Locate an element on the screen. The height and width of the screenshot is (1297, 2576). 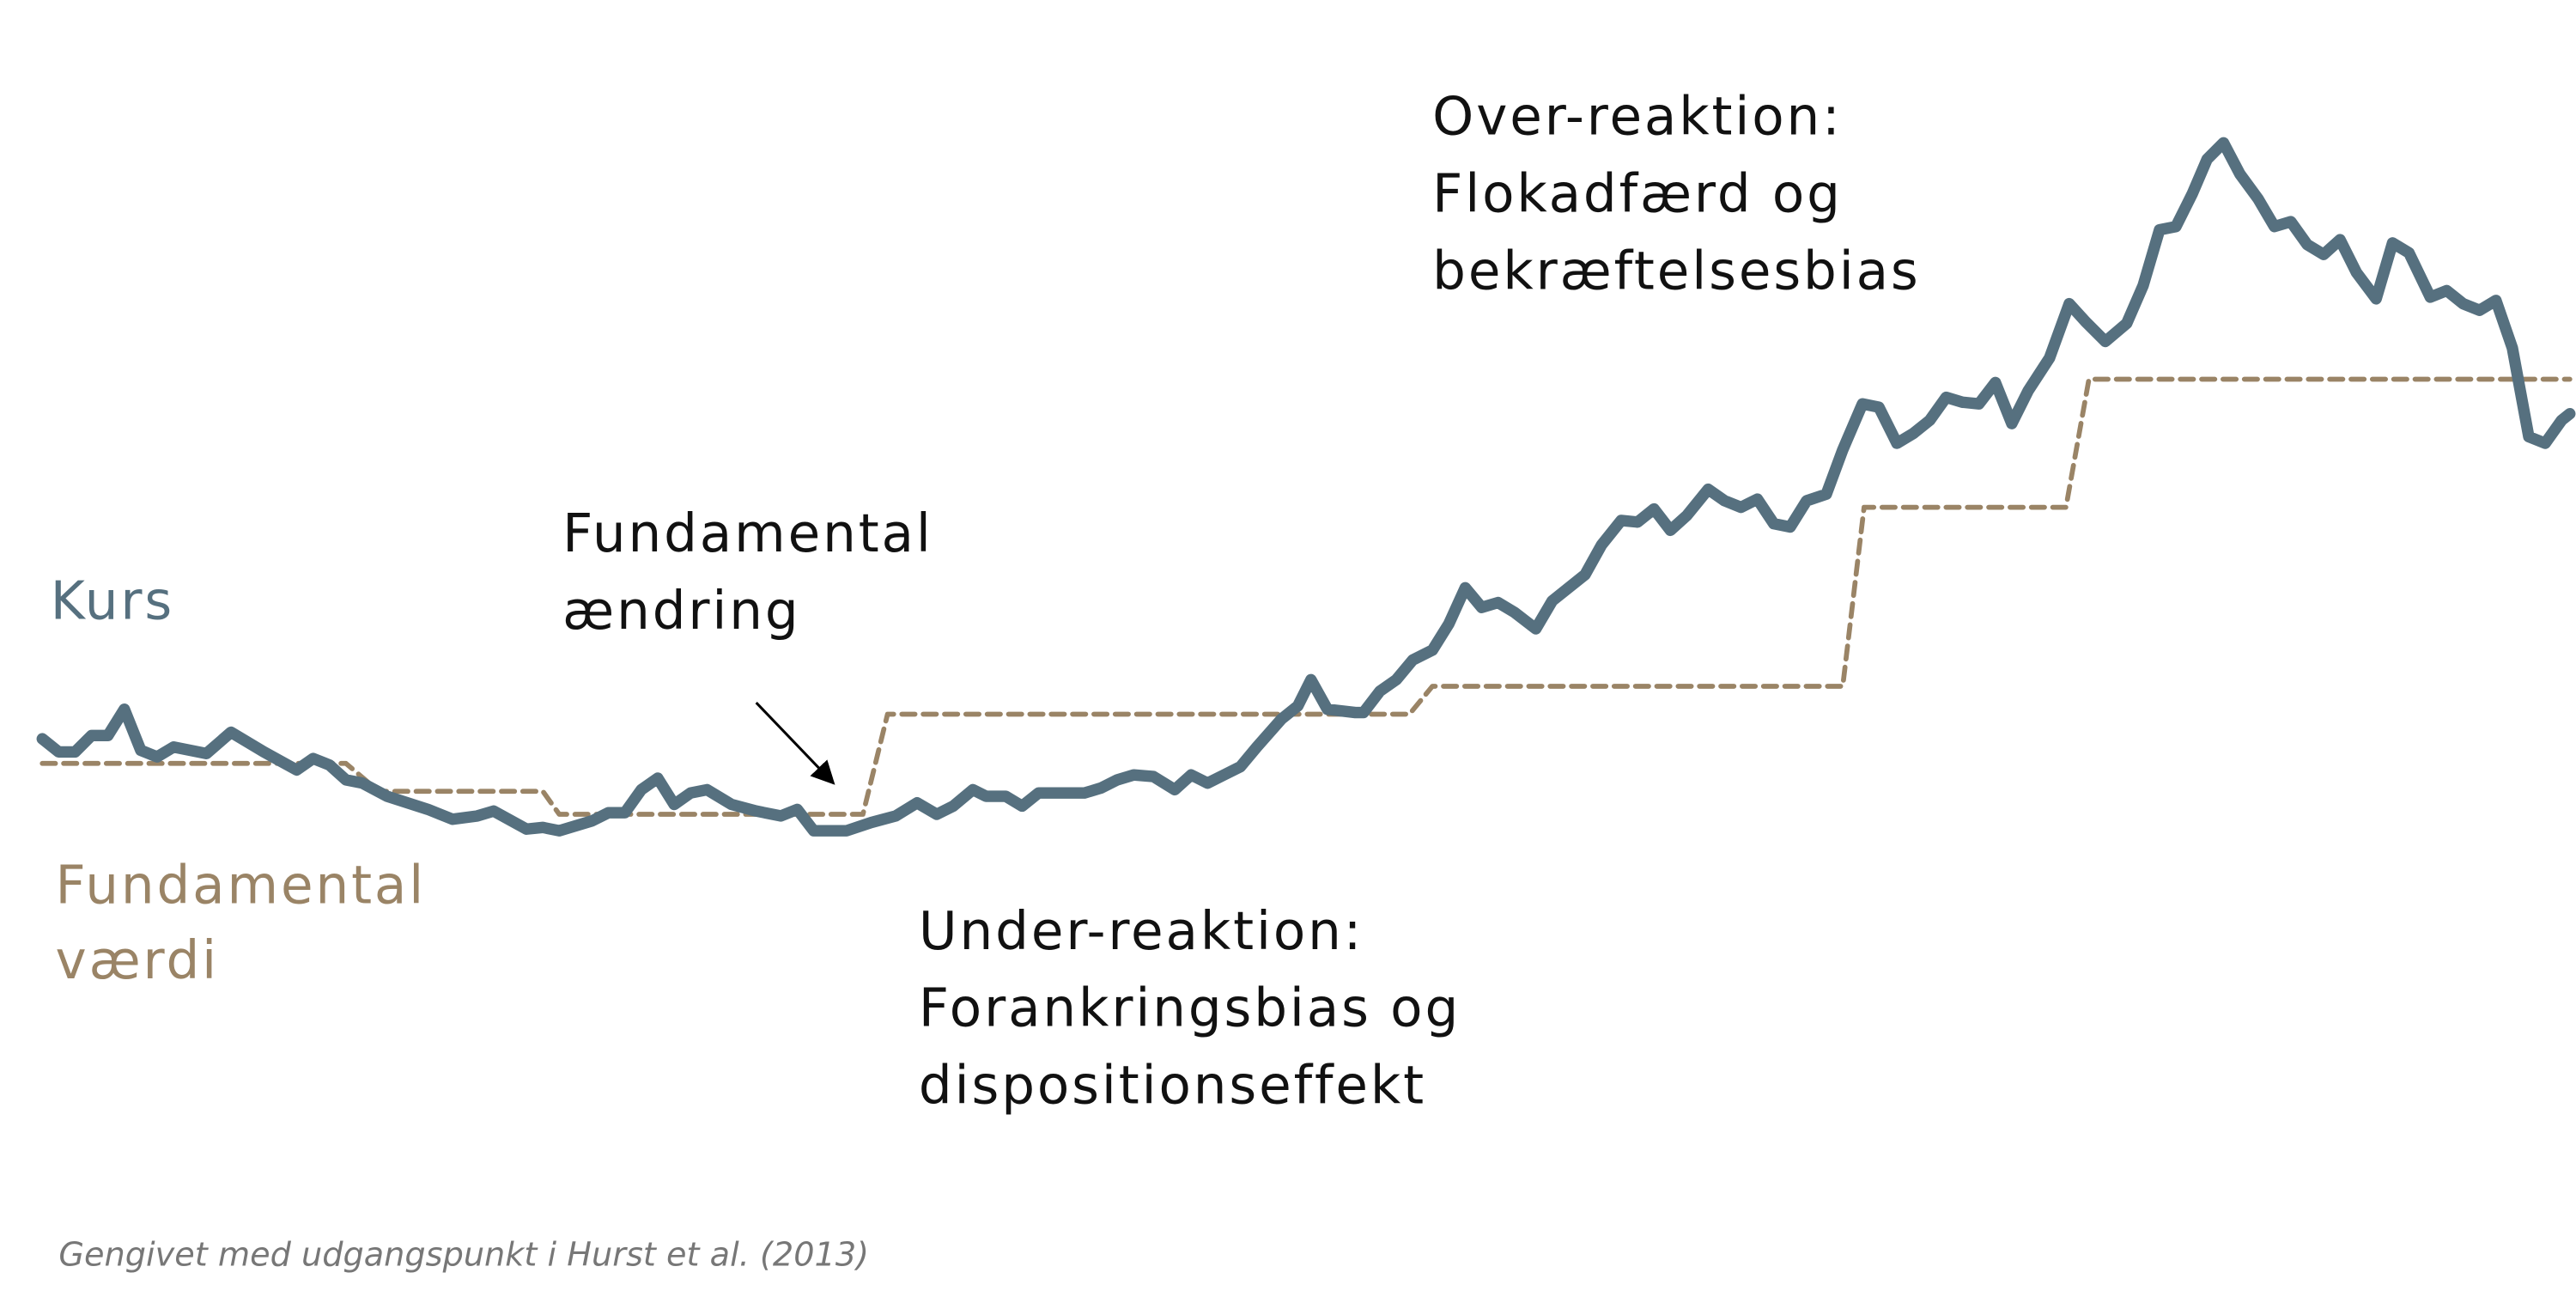
series-label: værdi is located at coordinates (137, 961).